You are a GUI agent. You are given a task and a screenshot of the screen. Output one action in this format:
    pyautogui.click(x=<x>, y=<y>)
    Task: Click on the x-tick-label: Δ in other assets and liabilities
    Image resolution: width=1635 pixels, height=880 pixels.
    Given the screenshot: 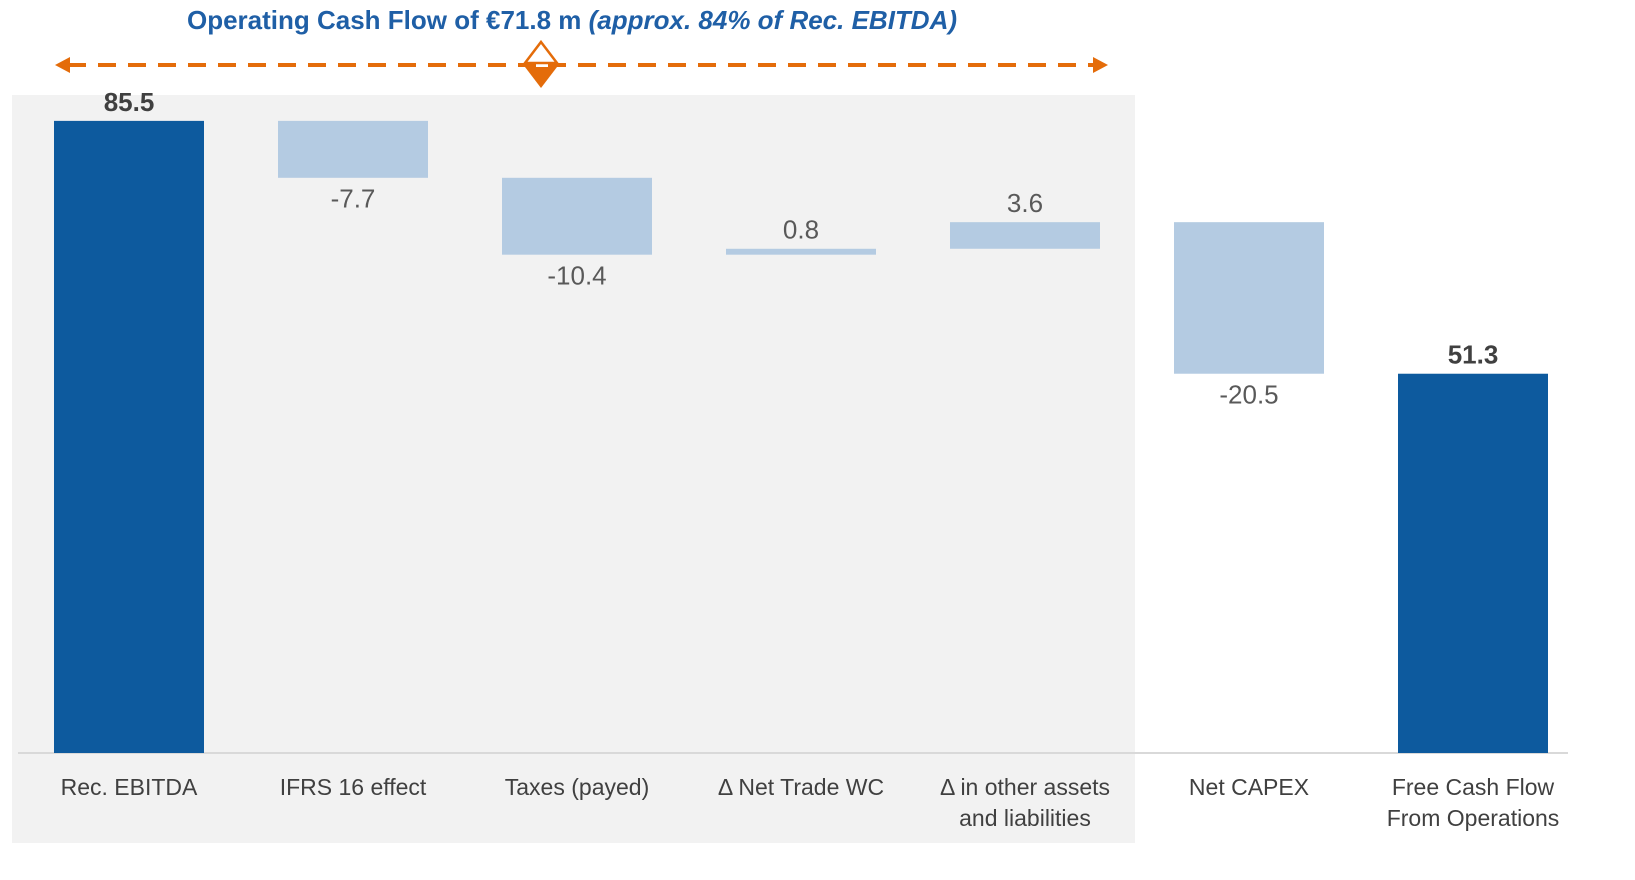 What is the action you would take?
    pyautogui.click(x=1025, y=802)
    